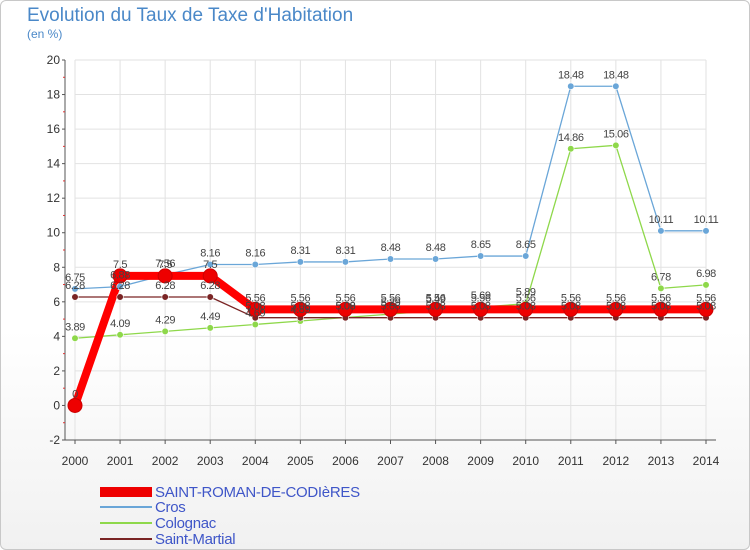 The height and width of the screenshot is (550, 750). What do you see at coordinates (54, 233) in the screenshot?
I see `y-tick-label: 10` at bounding box center [54, 233].